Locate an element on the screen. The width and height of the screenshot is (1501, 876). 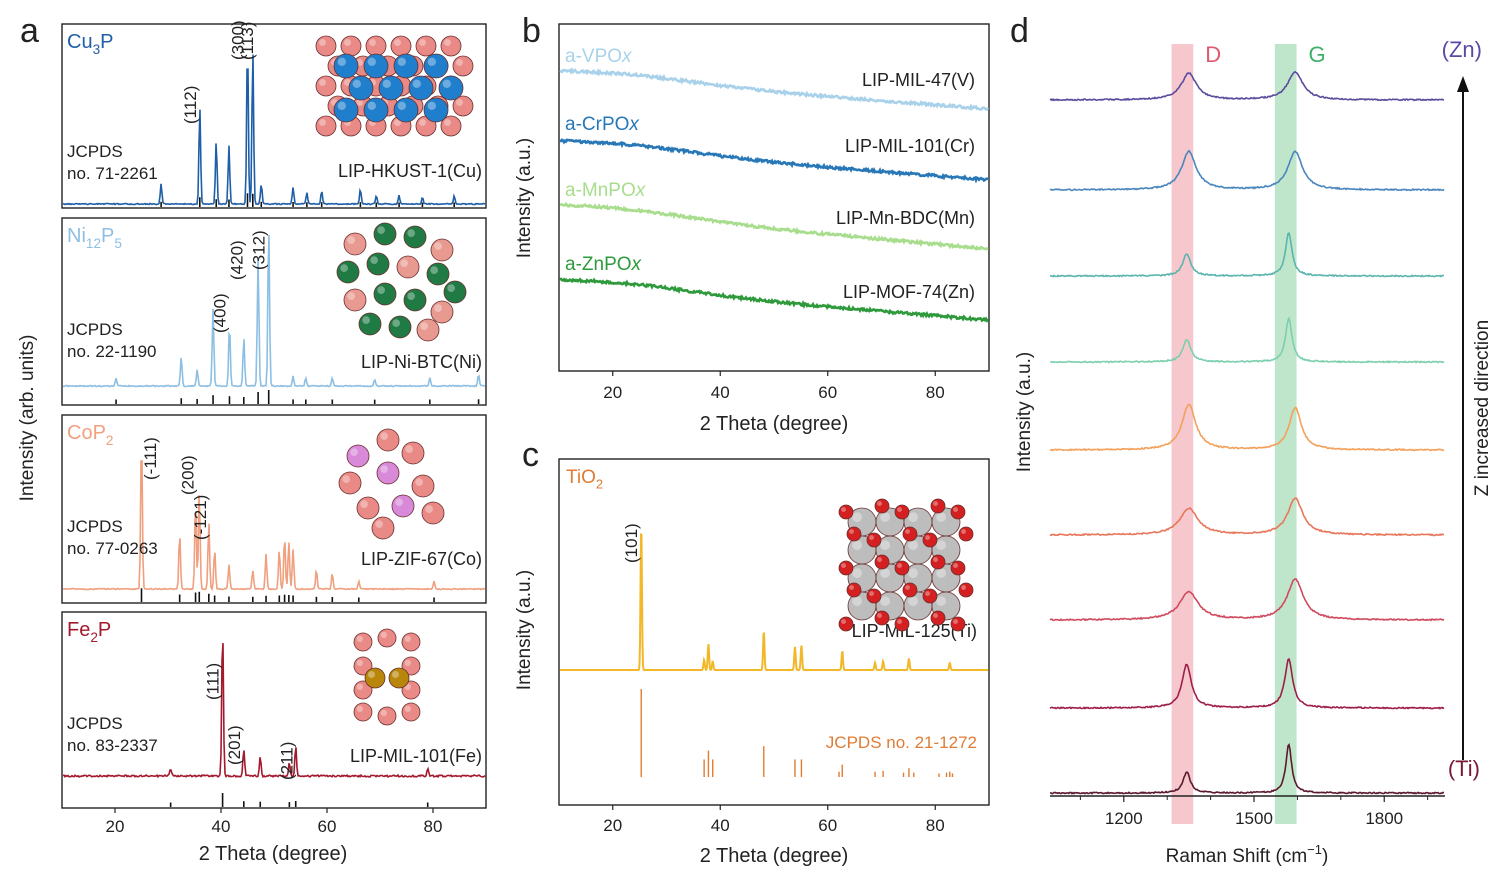
panel-b-xtick-label: 40 is located at coordinates (720, 392).